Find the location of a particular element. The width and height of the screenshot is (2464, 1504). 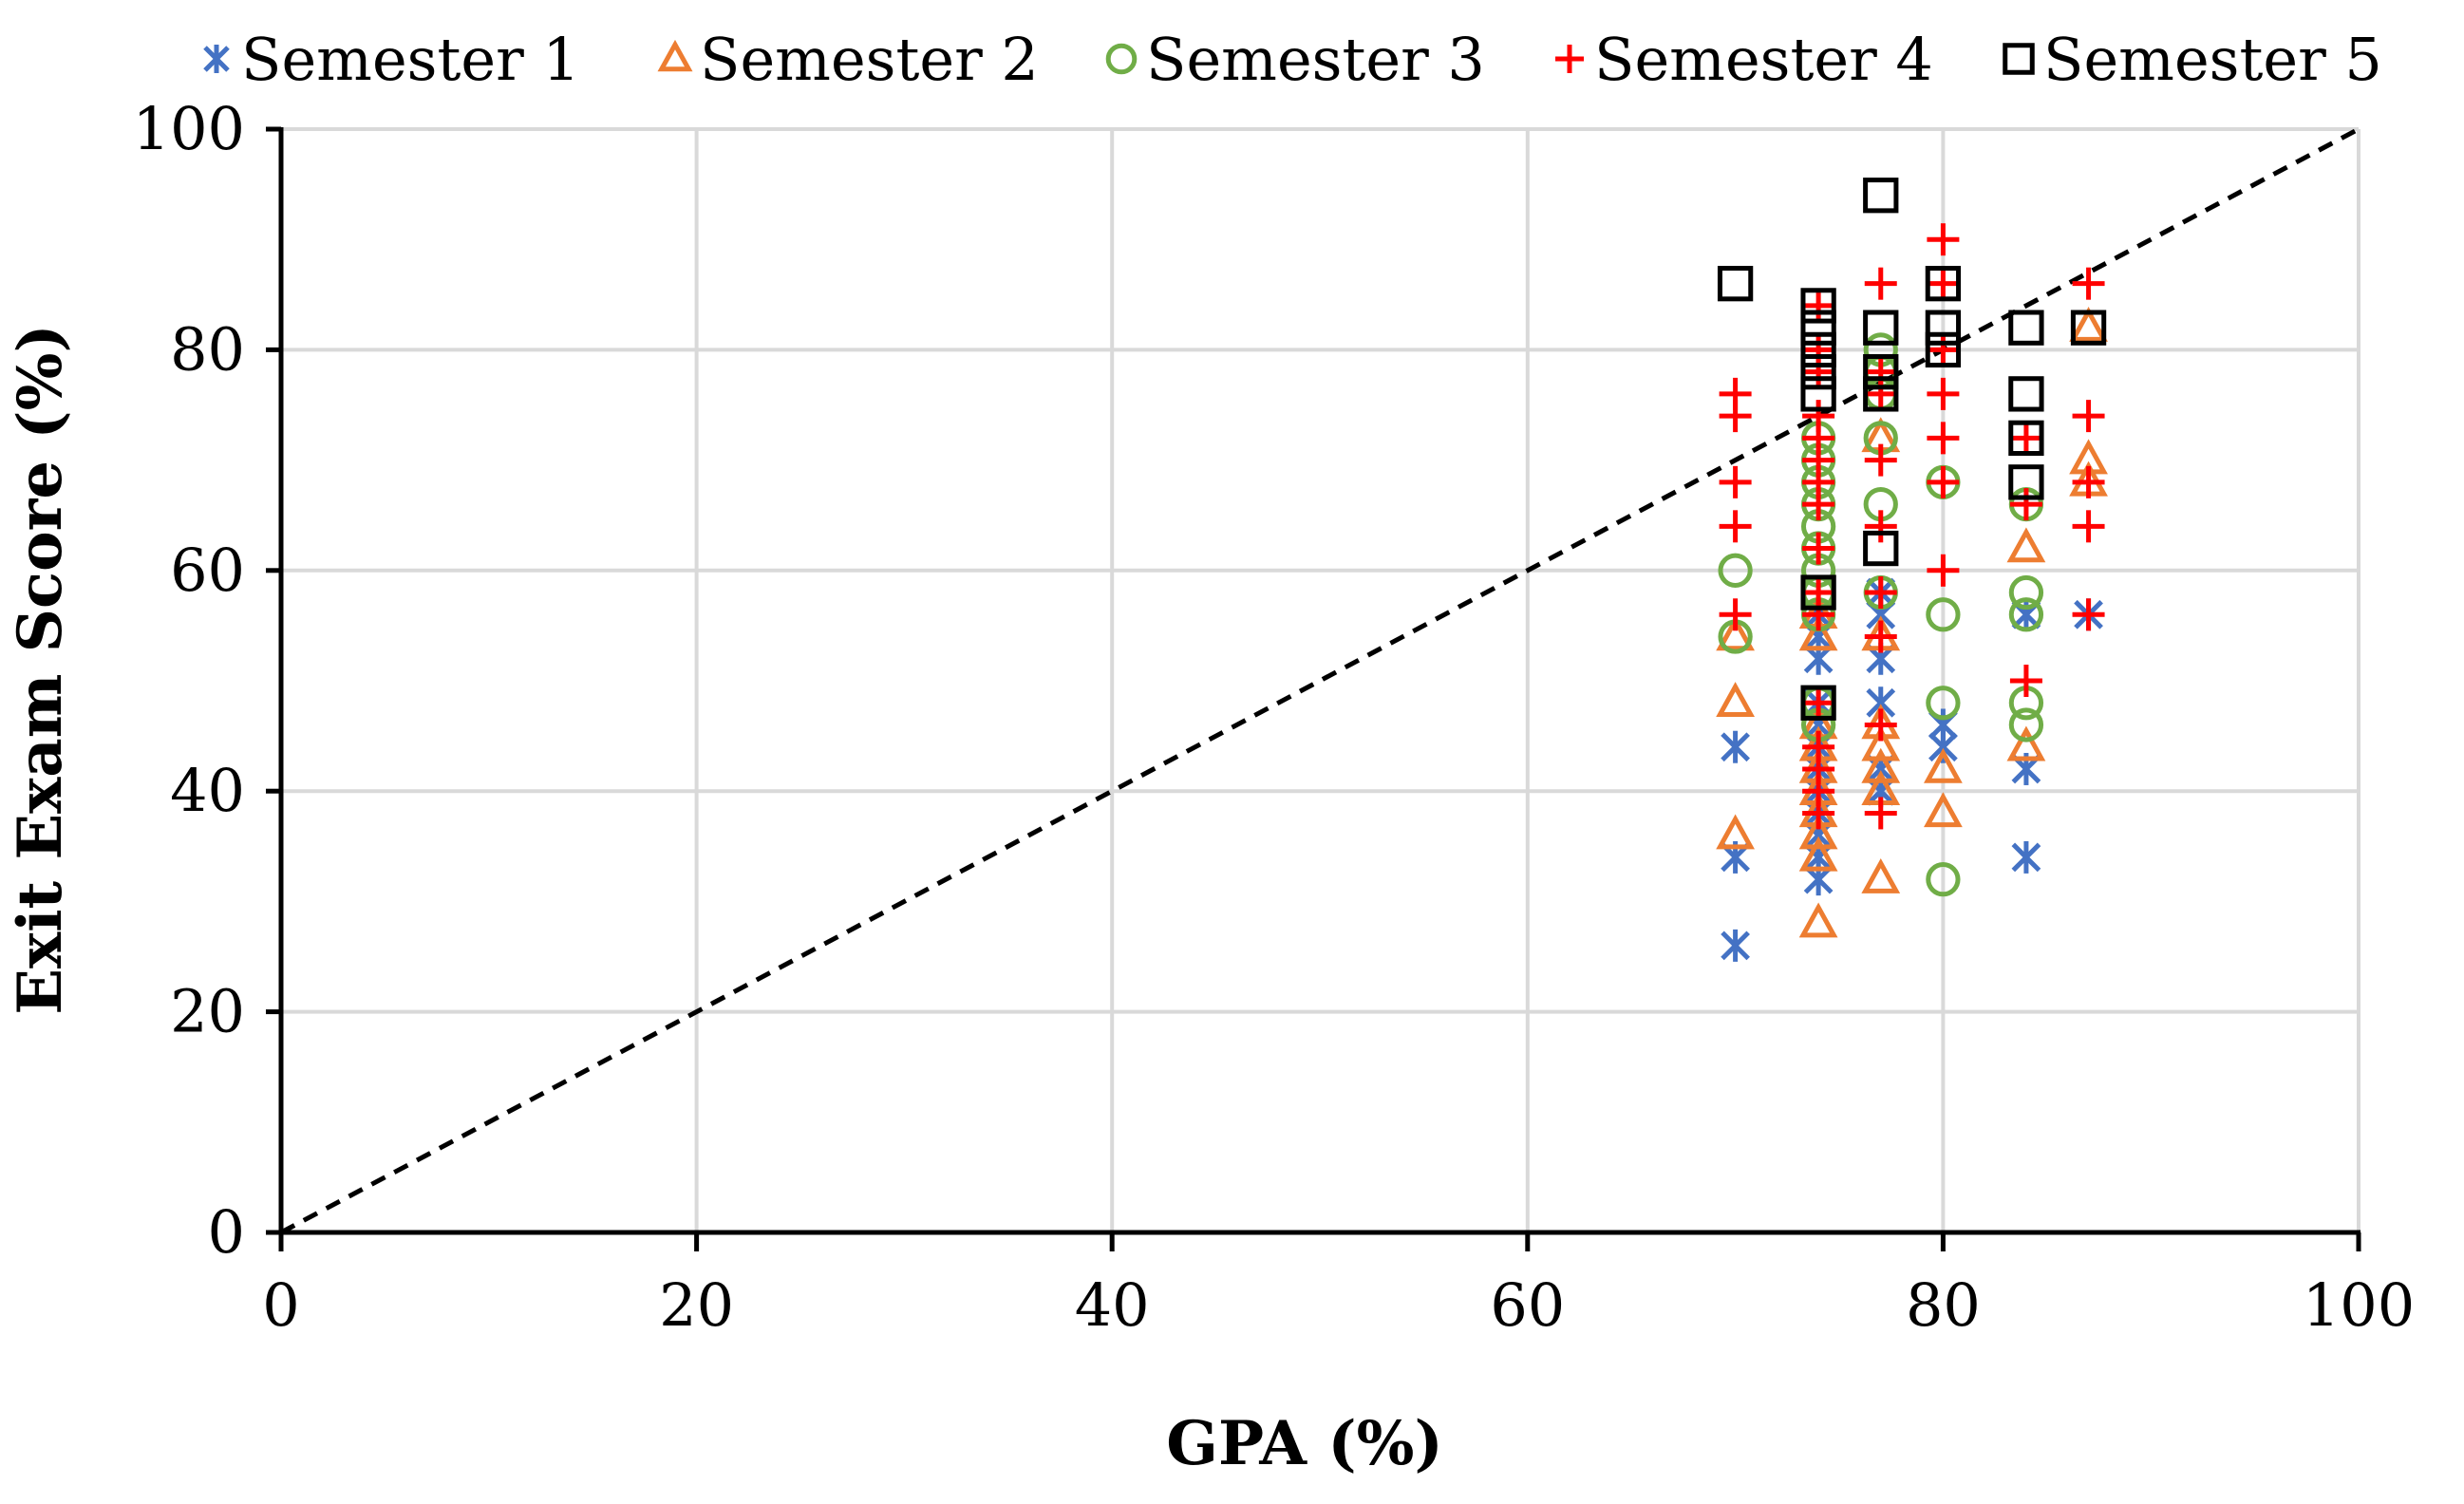

y-tick-label-5: 100 is located at coordinates (189, 128).